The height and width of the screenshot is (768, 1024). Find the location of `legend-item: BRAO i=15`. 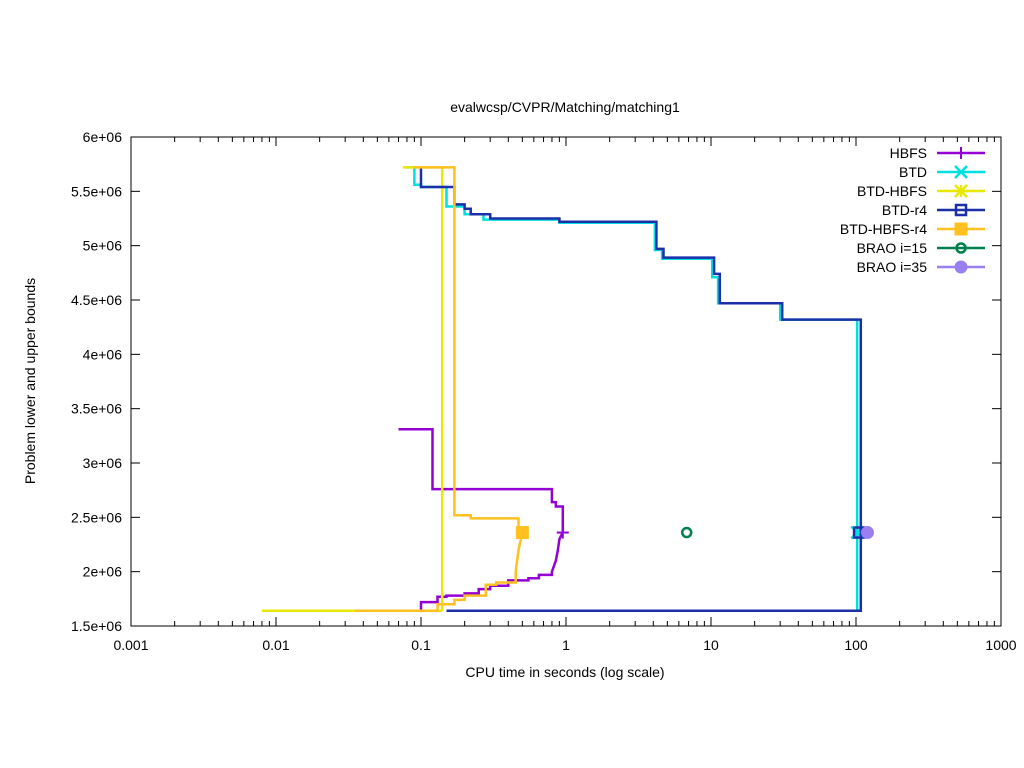

legend-item: BRAO i=15 is located at coordinates (921, 248).